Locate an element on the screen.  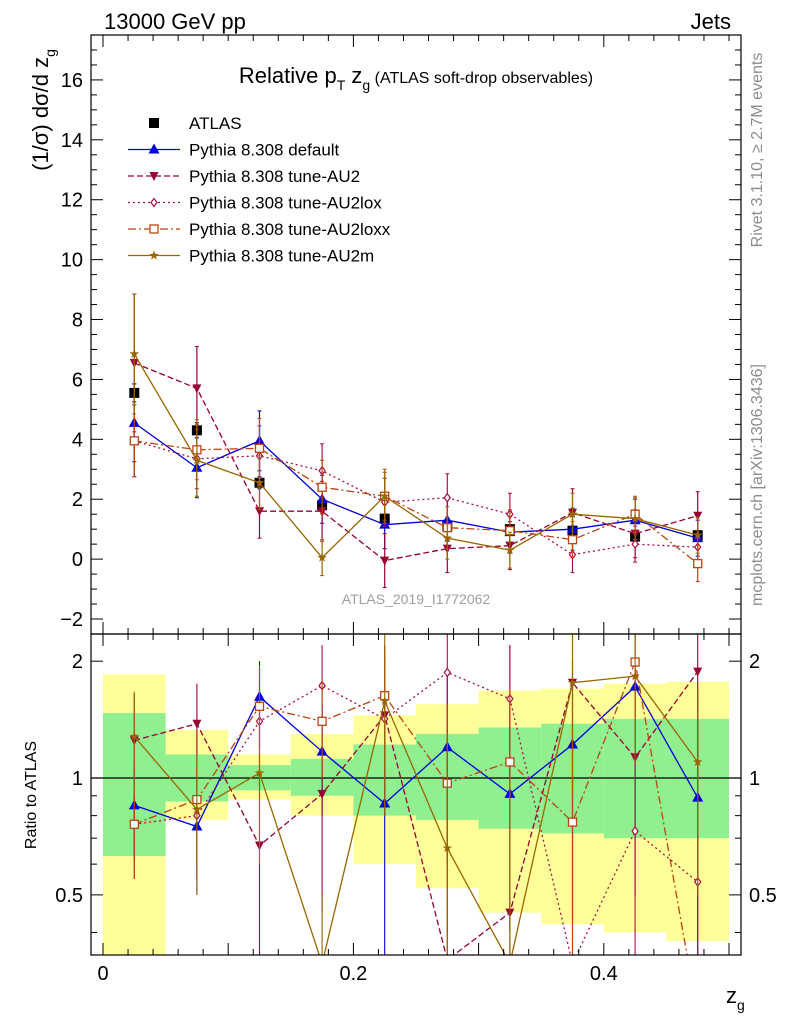
series-line-default is located at coordinates (415, 480).